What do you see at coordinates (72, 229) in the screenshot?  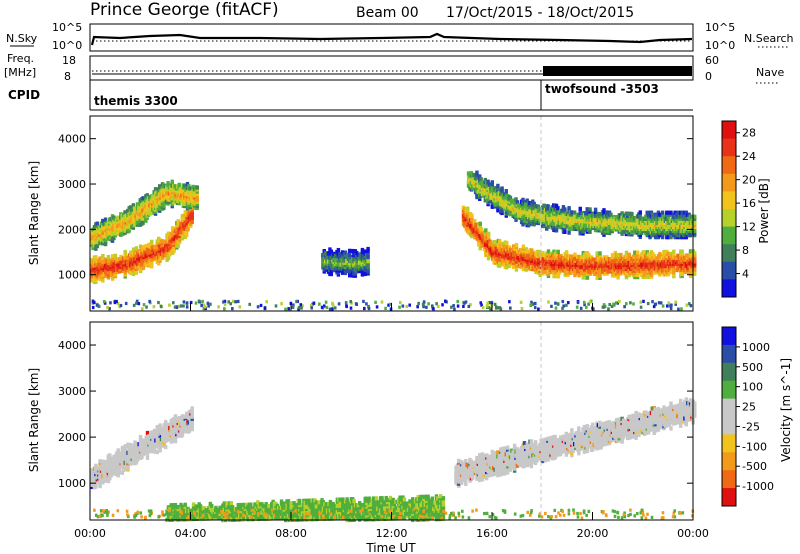 I see `y-tick-label: 2000` at bounding box center [72, 229].